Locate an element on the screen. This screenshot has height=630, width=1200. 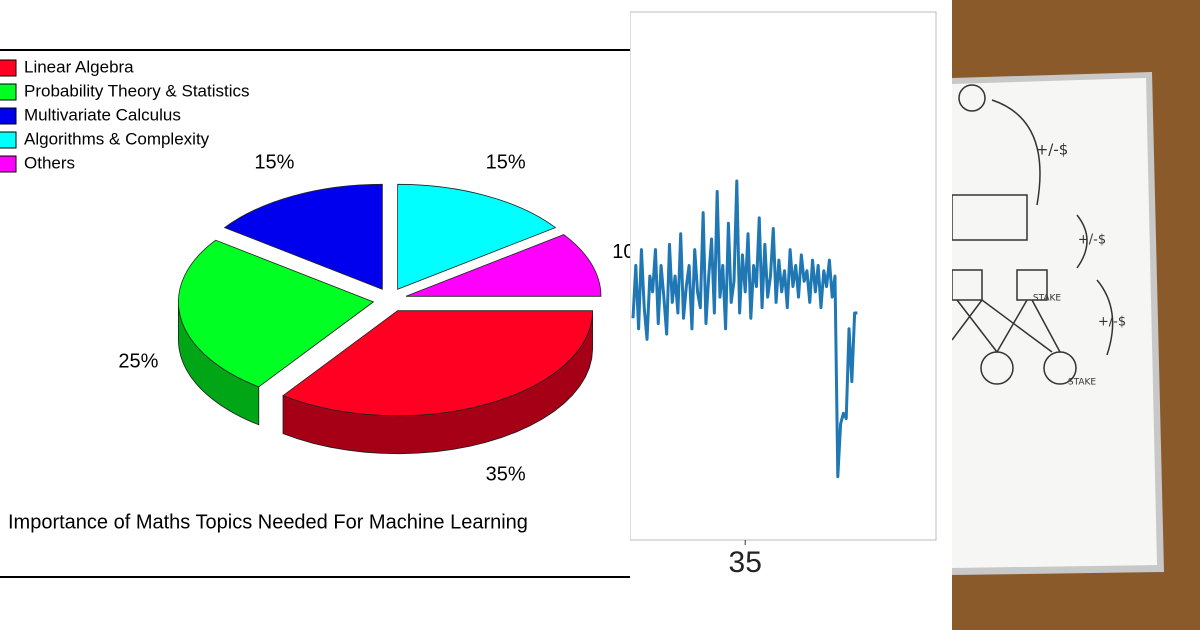
line-series is located at coordinates (744, 329).